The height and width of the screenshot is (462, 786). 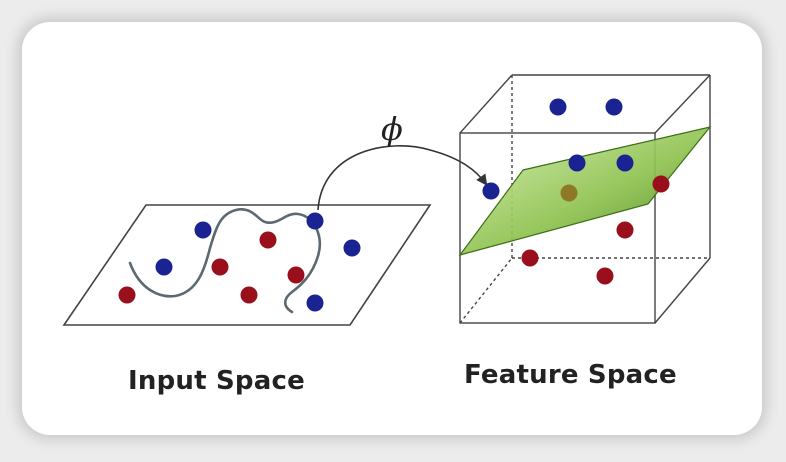 What do you see at coordinates (402, 178) in the screenshot?
I see `mapping-arrow` at bounding box center [402, 178].